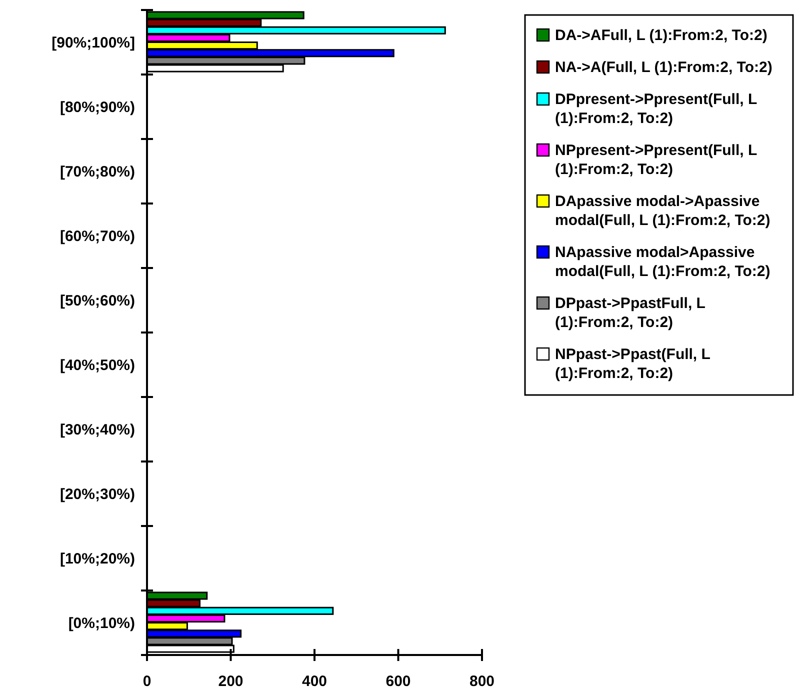 This screenshot has height=697, width=795. Describe the element at coordinates (398, 681) in the screenshot. I see `x-tick-label: 600` at that location.